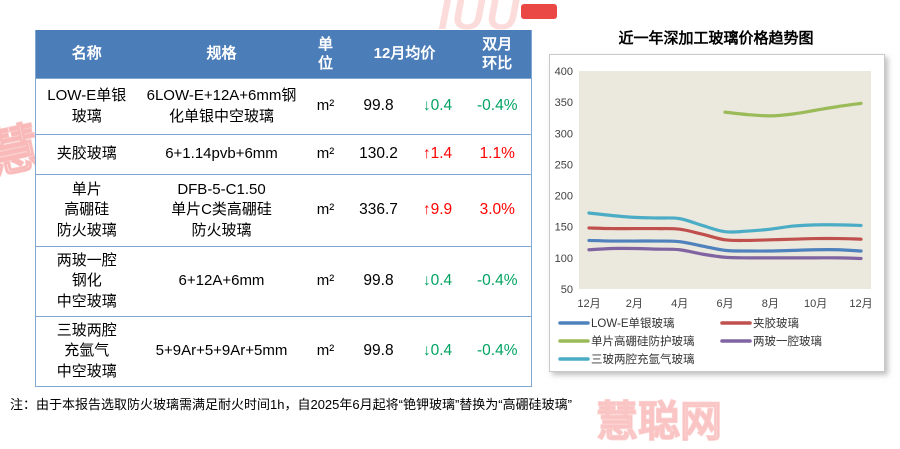 The image size is (900, 449). I want to click on y-tick-label: 50, so click(567, 290).